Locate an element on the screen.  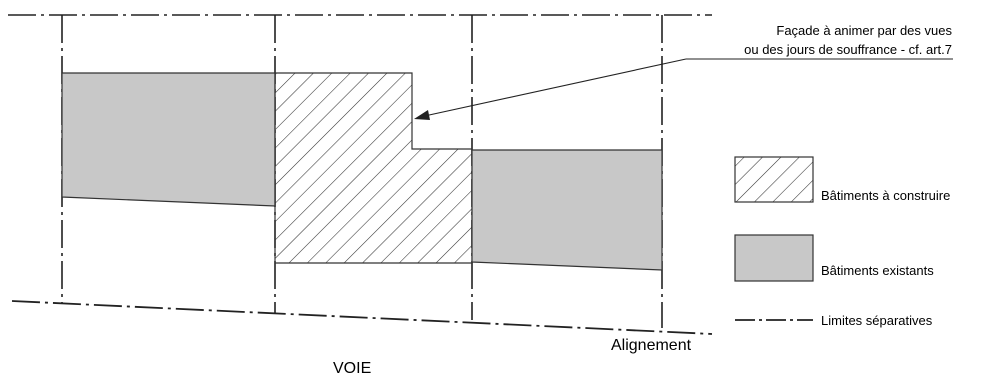
legend-label-existing: Bâtiments existants is located at coordinates (877, 270).